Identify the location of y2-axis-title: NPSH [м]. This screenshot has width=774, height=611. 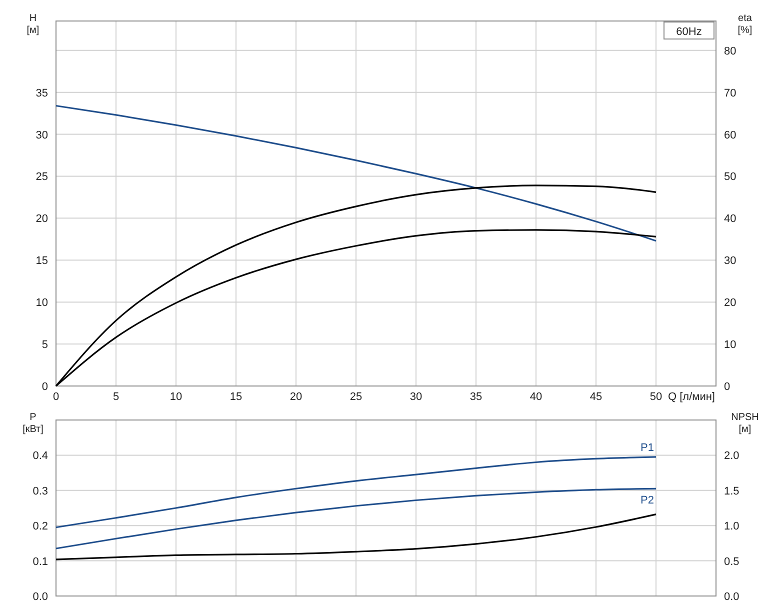
(745, 423).